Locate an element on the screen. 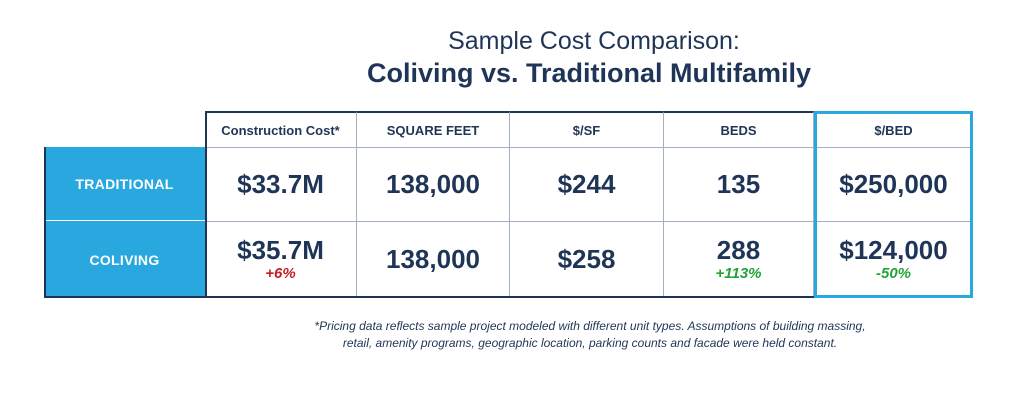 This screenshot has width=1024, height=408. cell-coliving-beds: 288 +113% is located at coordinates (739, 258).